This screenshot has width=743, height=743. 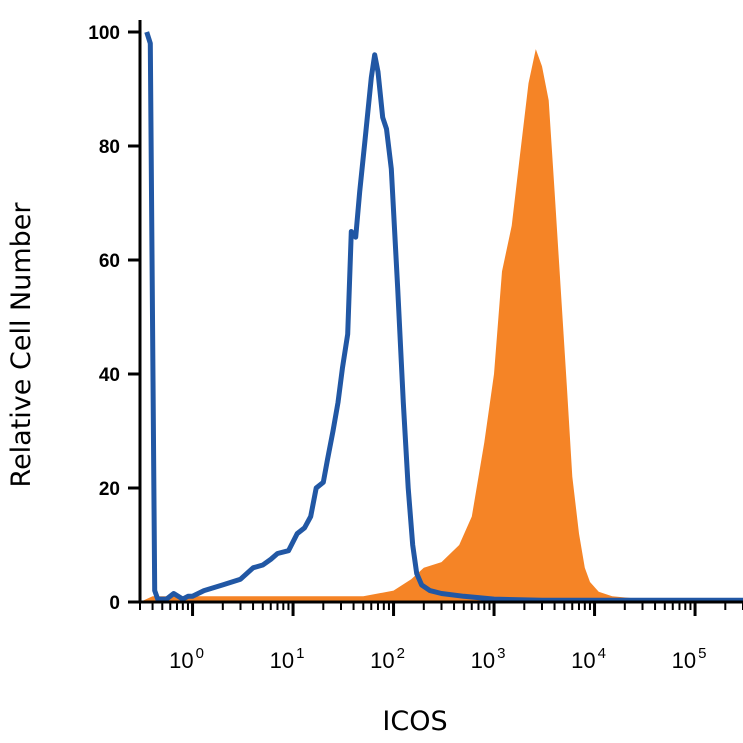 What do you see at coordinates (109, 489) in the screenshot?
I see `y-tick-label: 20` at bounding box center [109, 489].